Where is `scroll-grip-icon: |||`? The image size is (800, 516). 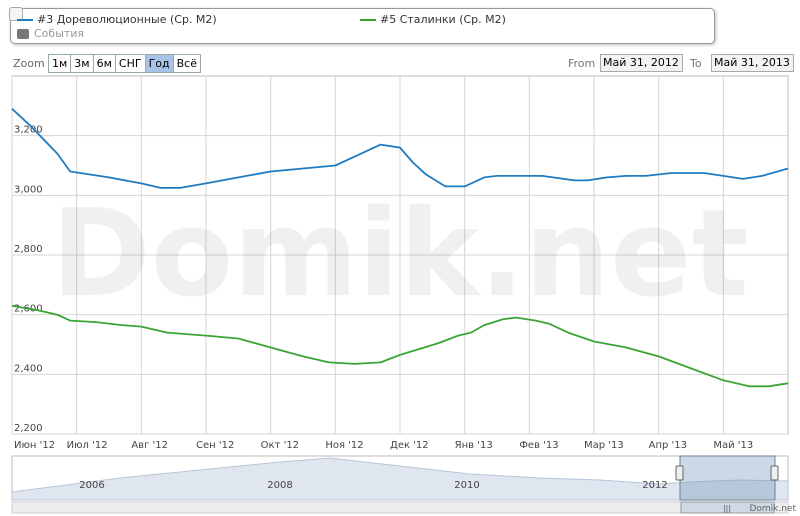 scroll-grip-icon: ||| is located at coordinates (727, 508).